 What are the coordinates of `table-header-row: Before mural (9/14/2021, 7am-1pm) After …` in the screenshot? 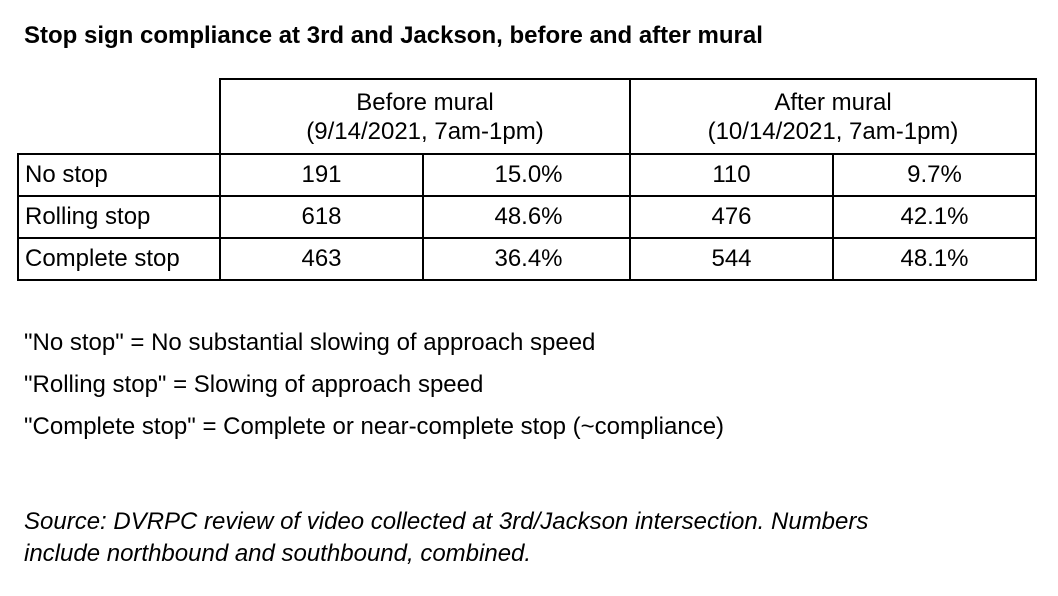 It's located at (527, 116).